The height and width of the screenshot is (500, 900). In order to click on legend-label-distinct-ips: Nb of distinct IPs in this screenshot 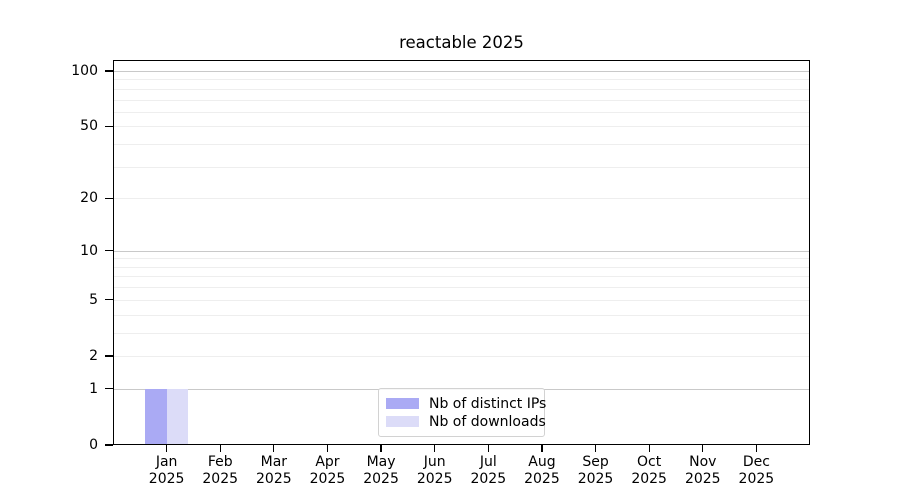, I will do `click(488, 403)`.